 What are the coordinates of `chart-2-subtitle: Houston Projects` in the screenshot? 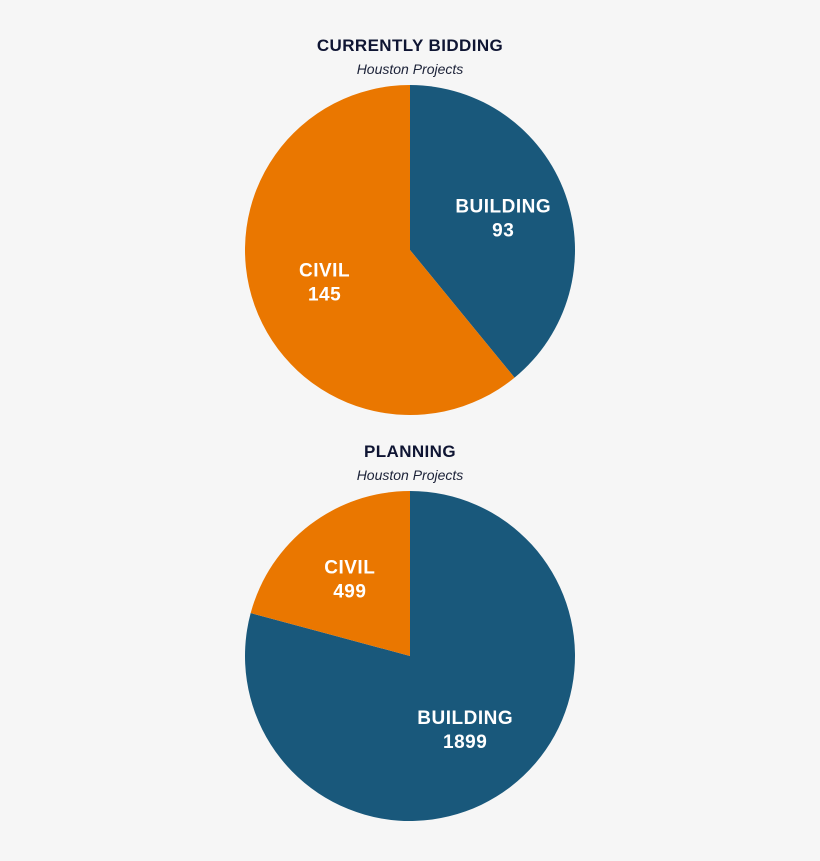 It's located at (410, 475).